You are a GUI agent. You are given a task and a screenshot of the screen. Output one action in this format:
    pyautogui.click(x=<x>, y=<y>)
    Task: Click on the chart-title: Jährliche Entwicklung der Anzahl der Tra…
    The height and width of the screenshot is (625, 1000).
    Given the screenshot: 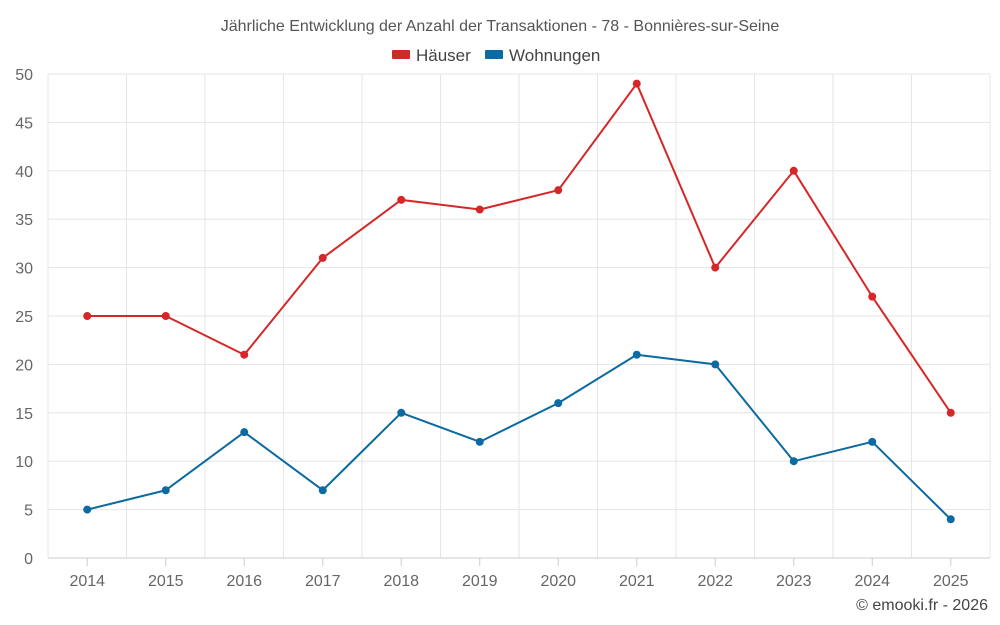 What is the action you would take?
    pyautogui.click(x=500, y=26)
    